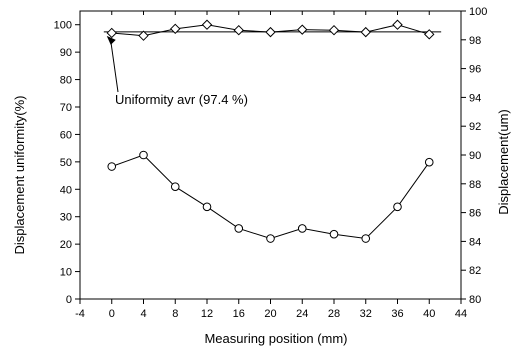 The width and height of the screenshot is (516, 350). What do you see at coordinates (475, 300) in the screenshot?
I see `y-right-tick-label: 80` at bounding box center [475, 300].